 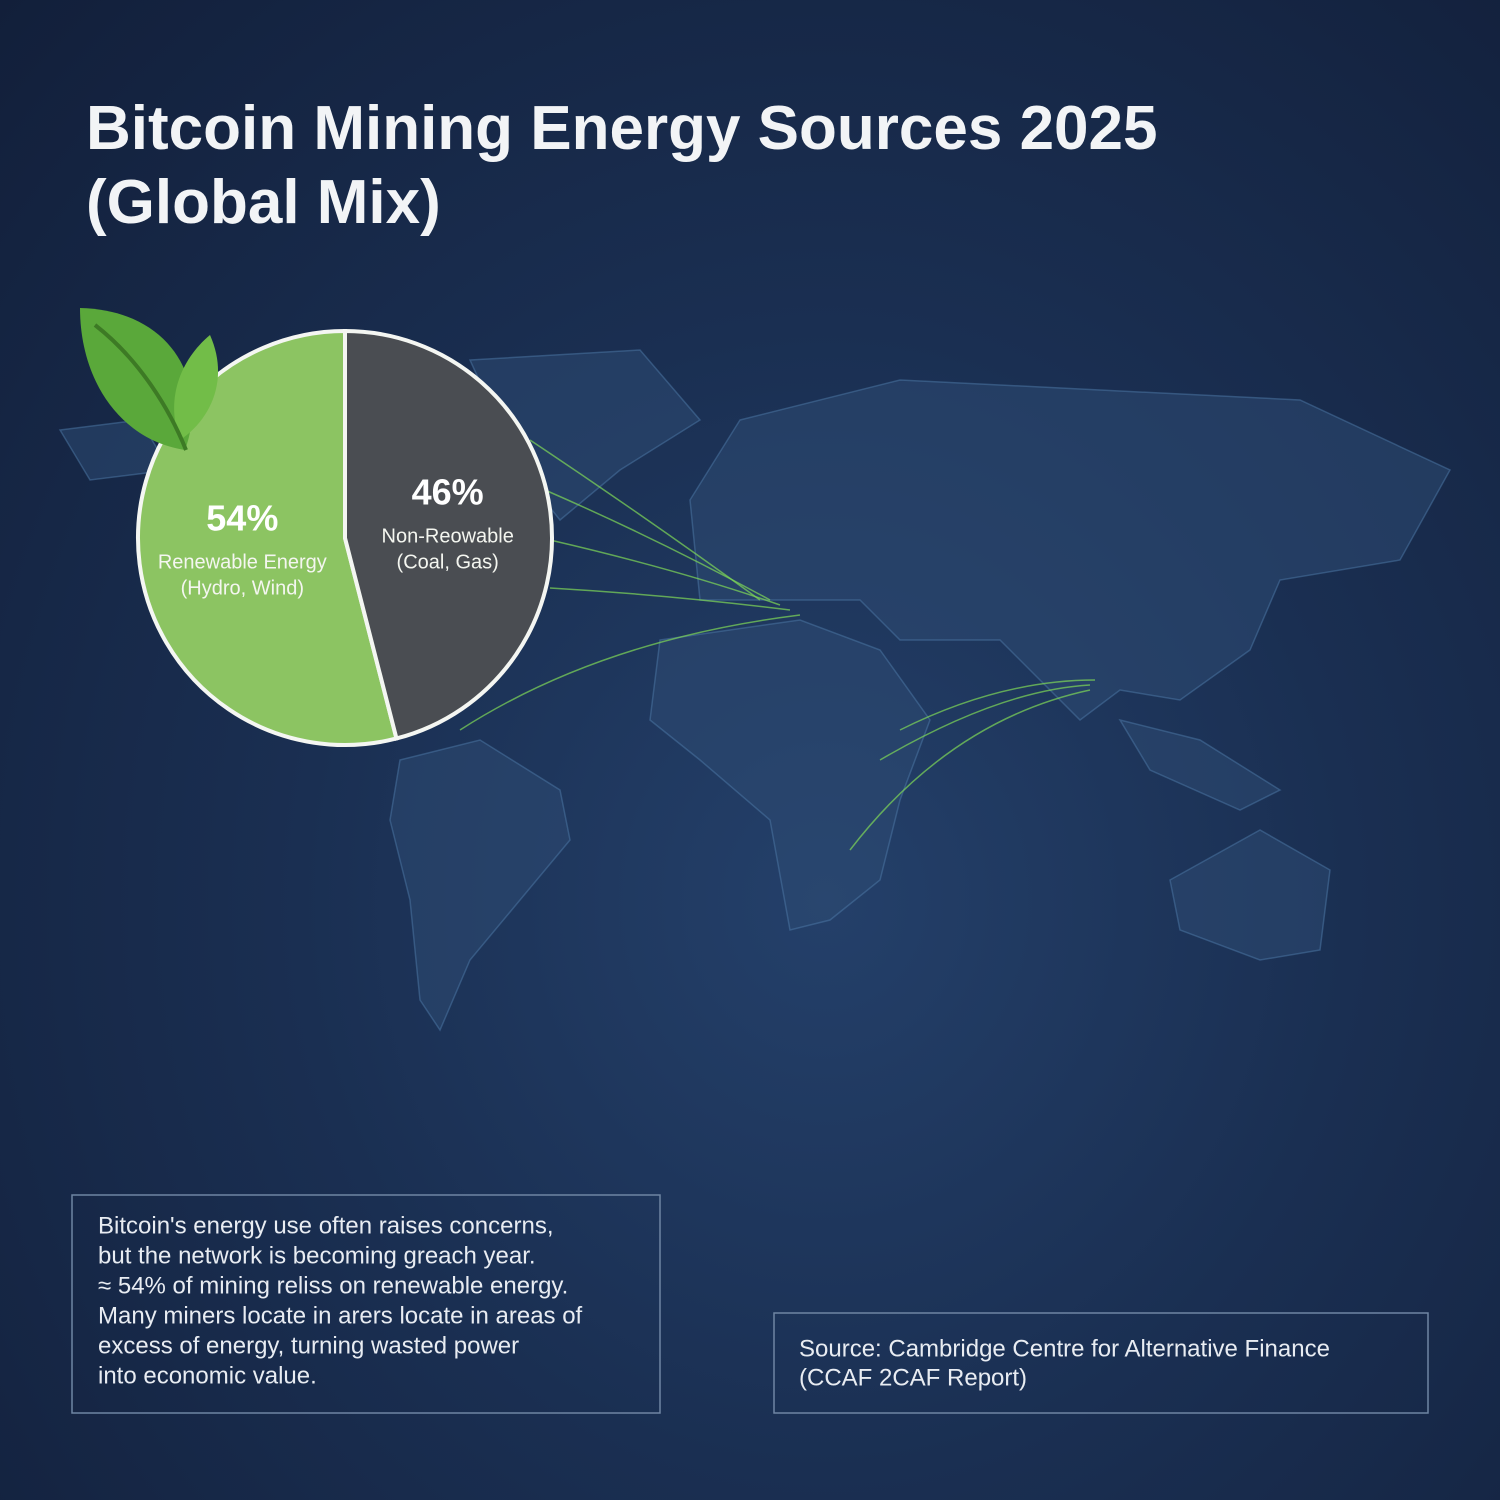 I want to click on source-box, so click(x=1101, y=1363).